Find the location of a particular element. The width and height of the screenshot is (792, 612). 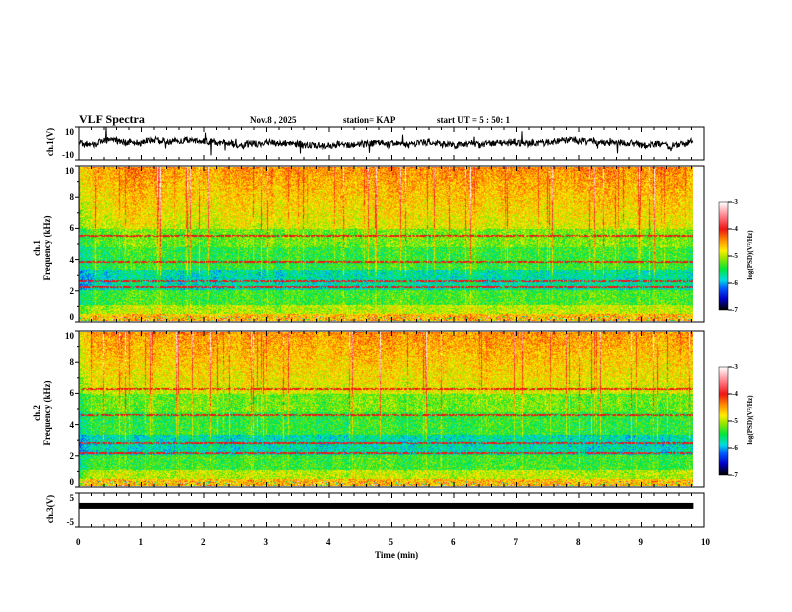

ch2-colorbar-label: log(PSD)(V²/Hz) is located at coordinates (750, 420).